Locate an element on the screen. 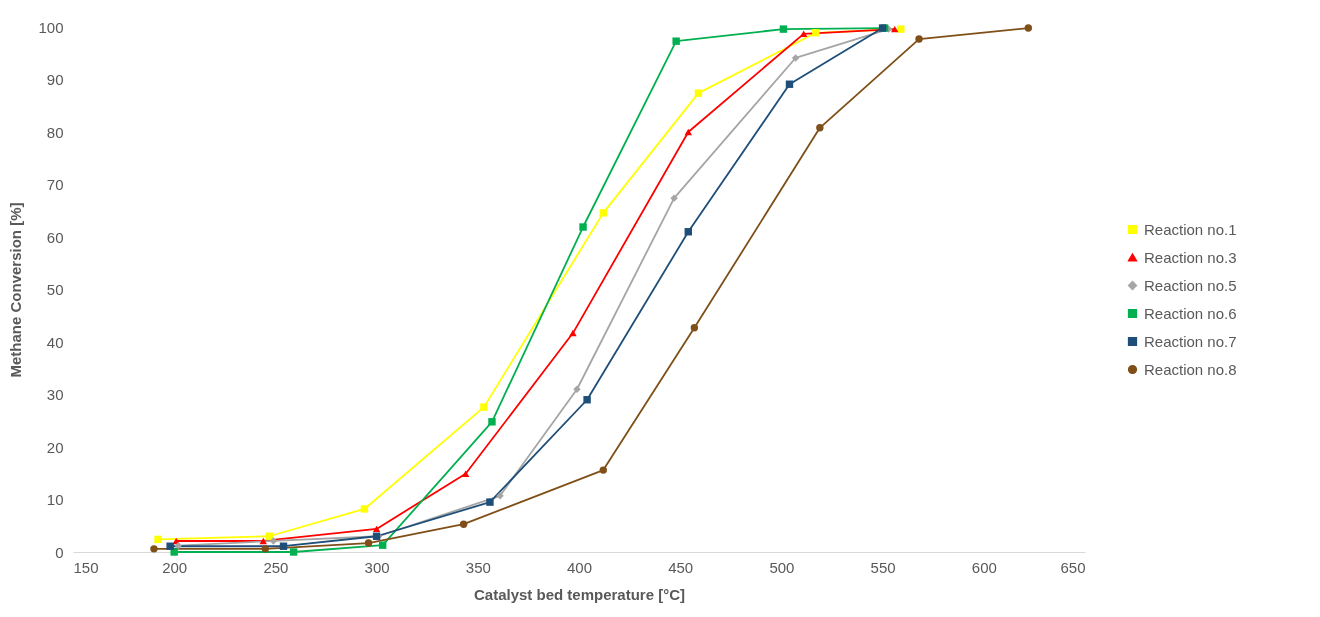 Image resolution: width=1320 pixels, height=617 pixels. y-tick-label: 30 is located at coordinates (55, 394).